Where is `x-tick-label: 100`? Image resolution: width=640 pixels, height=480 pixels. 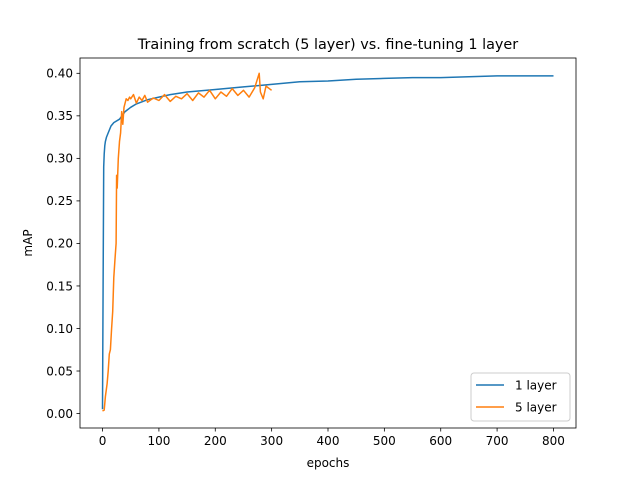
x-tick-label: 100 is located at coordinates (158, 441).